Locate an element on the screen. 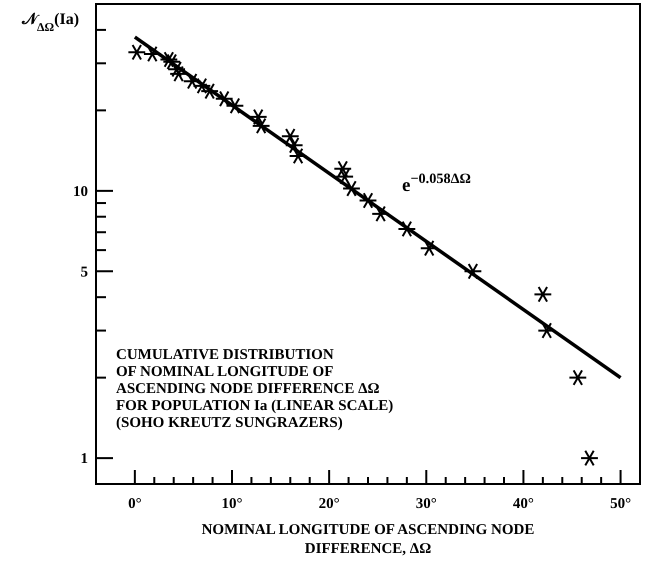 This screenshot has height=563, width=651. x-tick-label: 50° is located at coordinates (621, 504).